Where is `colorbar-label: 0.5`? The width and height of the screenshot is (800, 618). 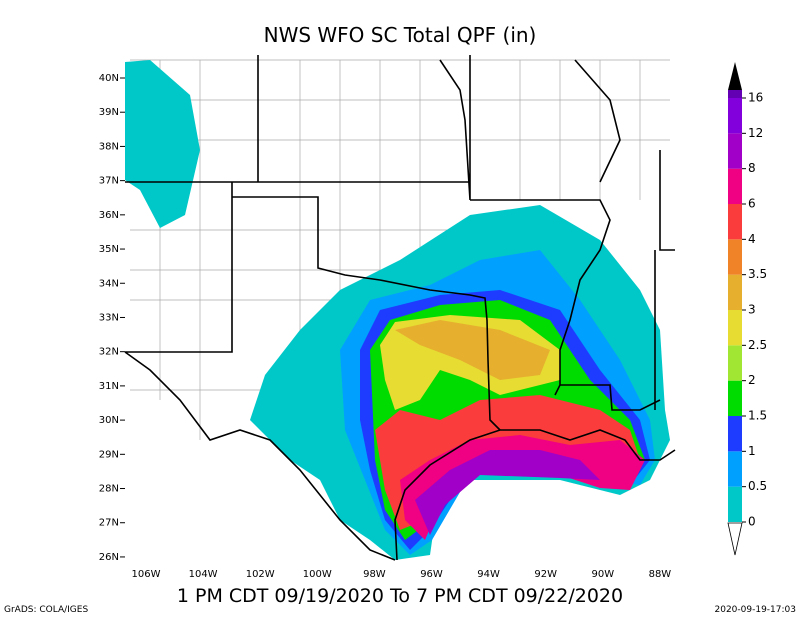
colorbar-label: 0.5 is located at coordinates (757, 486).